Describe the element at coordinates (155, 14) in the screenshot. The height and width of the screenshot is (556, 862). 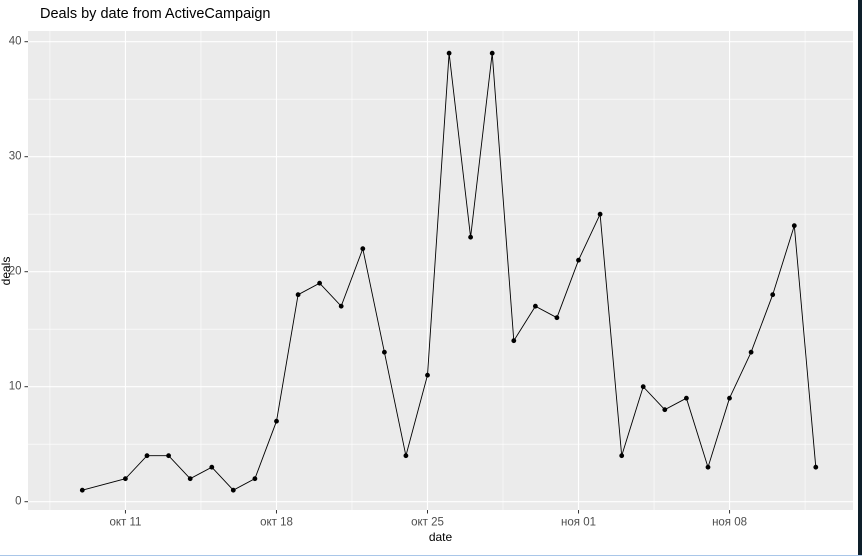
I see `chart-title: Deals by date from ActiveCampaign` at that location.